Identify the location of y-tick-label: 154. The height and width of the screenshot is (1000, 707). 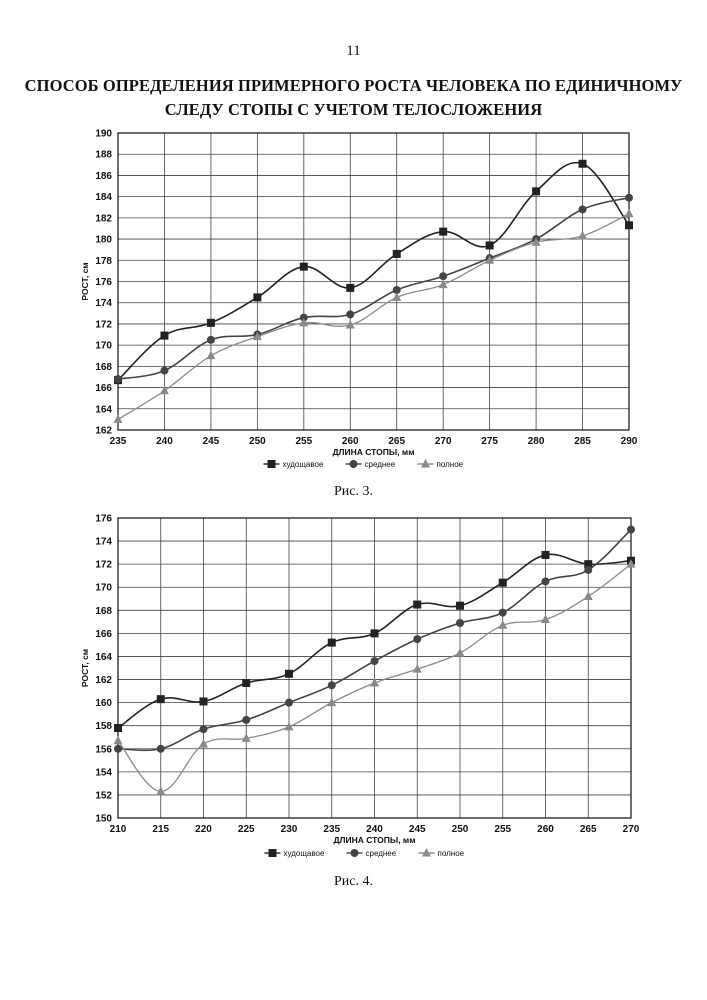
(103, 772).